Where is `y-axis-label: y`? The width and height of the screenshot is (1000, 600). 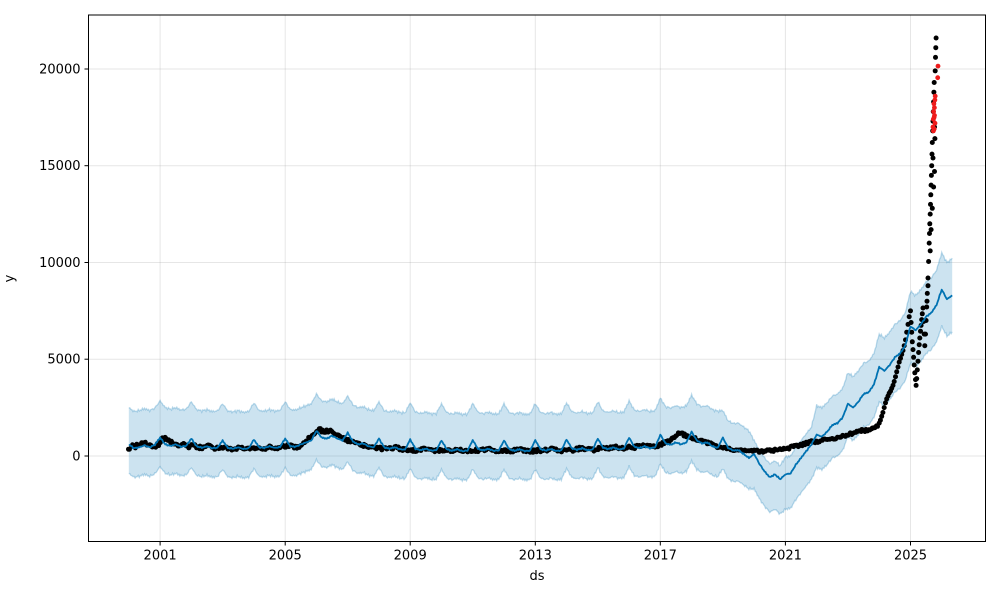 y-axis-label: y is located at coordinates (10, 278).